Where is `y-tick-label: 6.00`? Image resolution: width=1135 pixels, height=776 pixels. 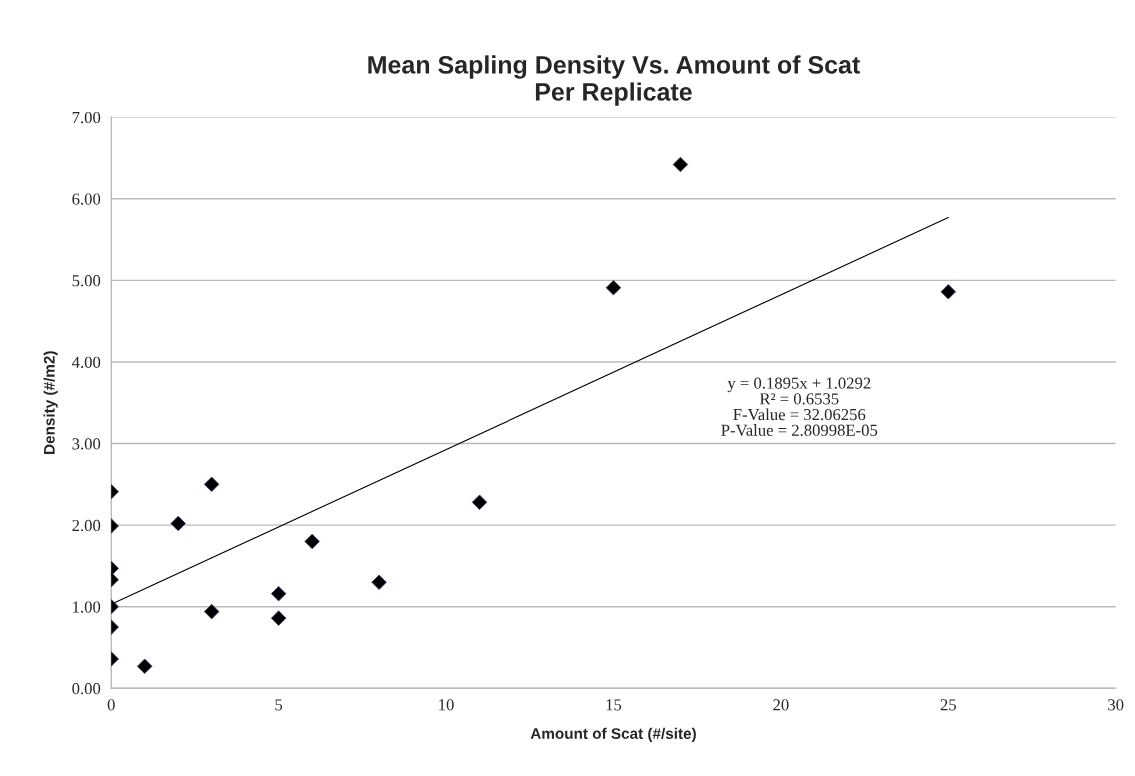 y-tick-label: 6.00 is located at coordinates (86, 199).